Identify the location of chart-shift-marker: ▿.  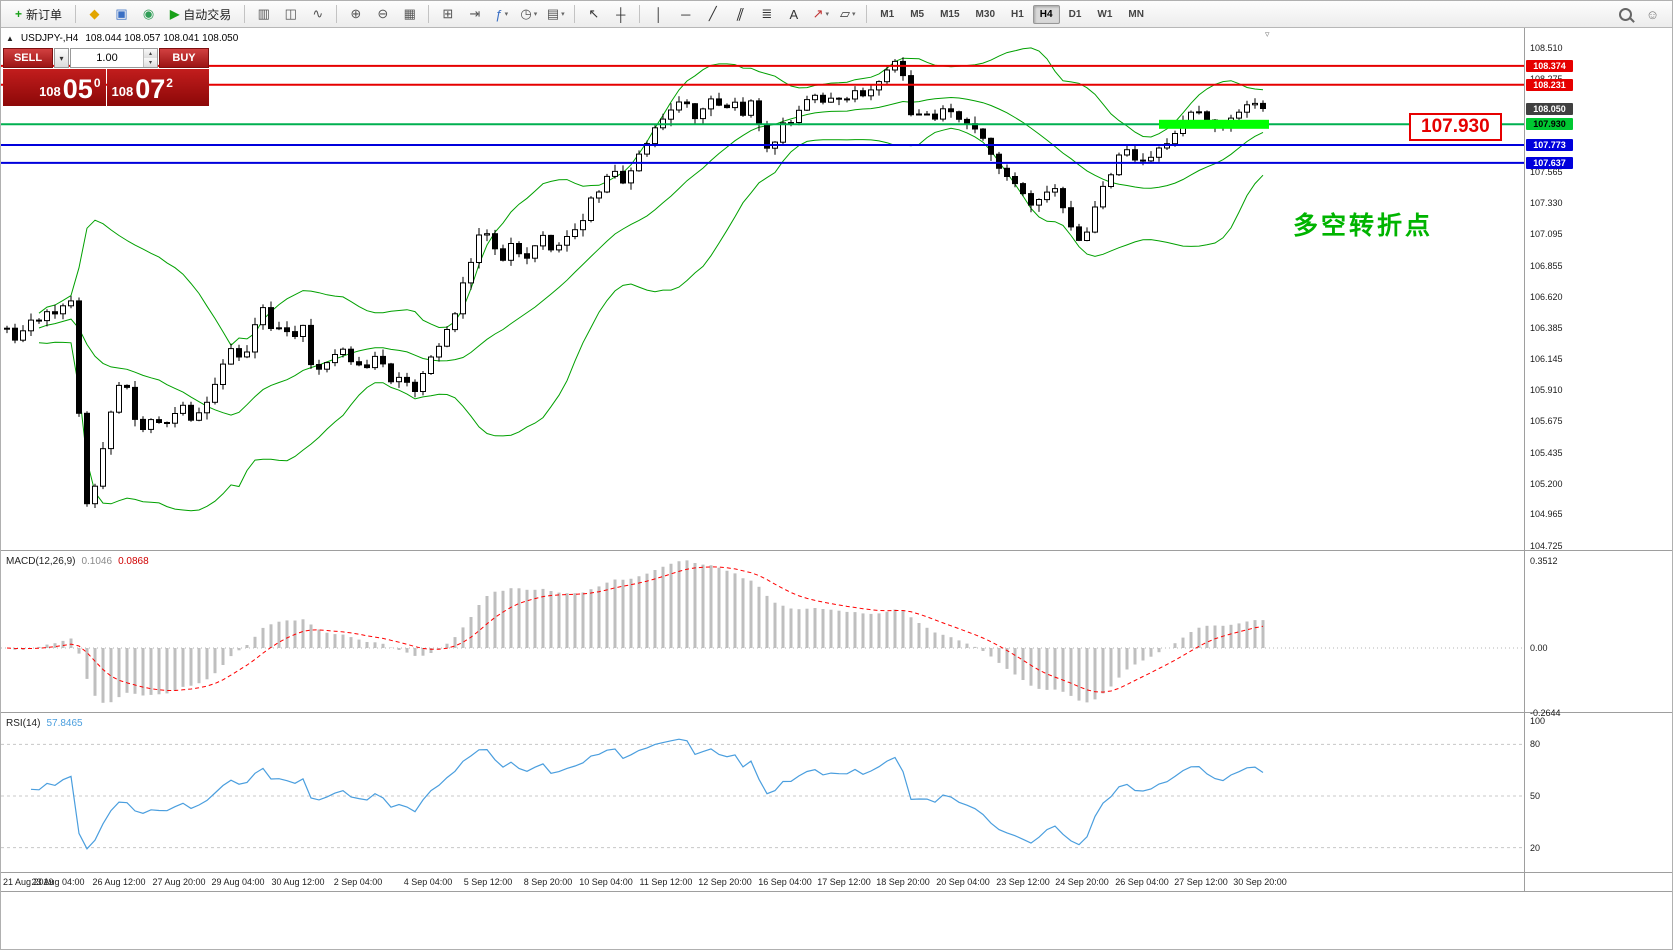
(1267, 34).